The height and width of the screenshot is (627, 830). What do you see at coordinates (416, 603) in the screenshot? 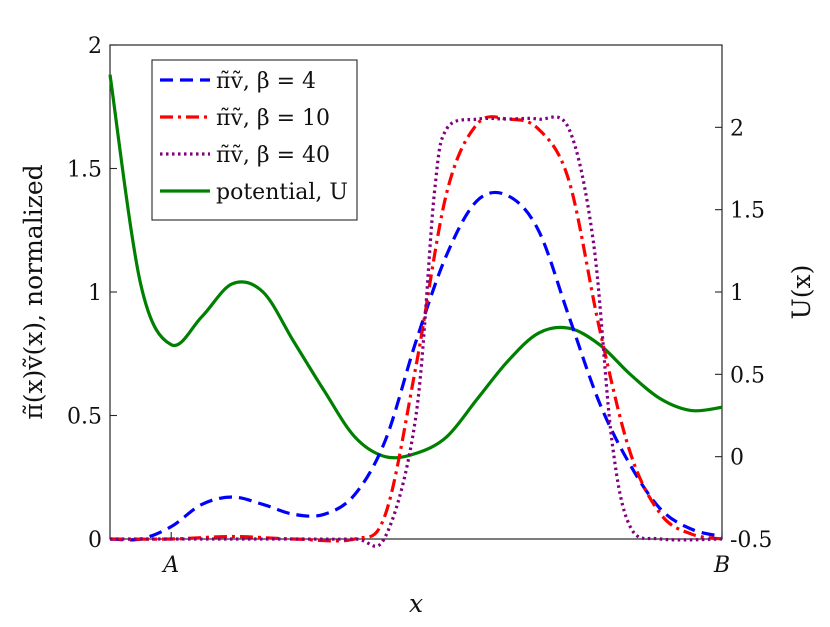
I see `x-axis-label: x` at bounding box center [416, 603].